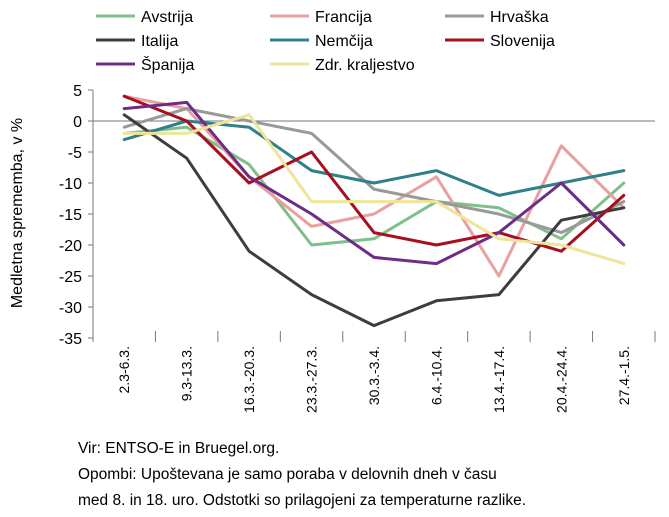 The image size is (669, 517). I want to click on y-tick-label: -20, so click(70, 246).